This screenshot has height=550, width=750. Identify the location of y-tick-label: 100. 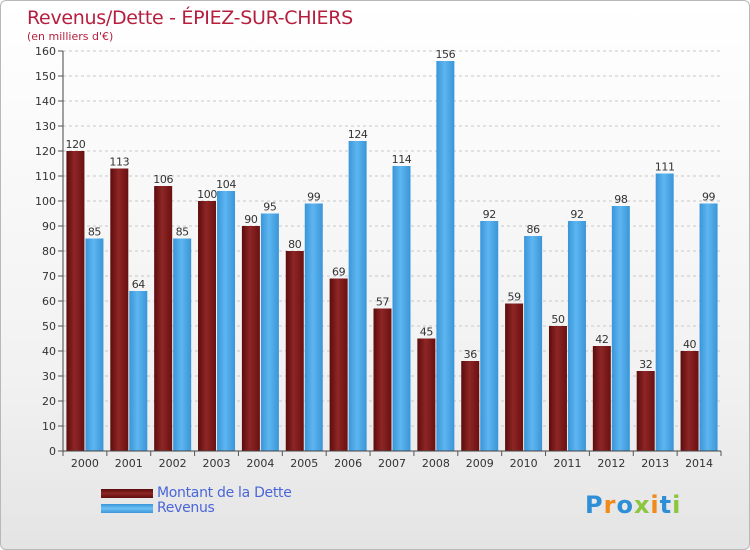
(45, 201).